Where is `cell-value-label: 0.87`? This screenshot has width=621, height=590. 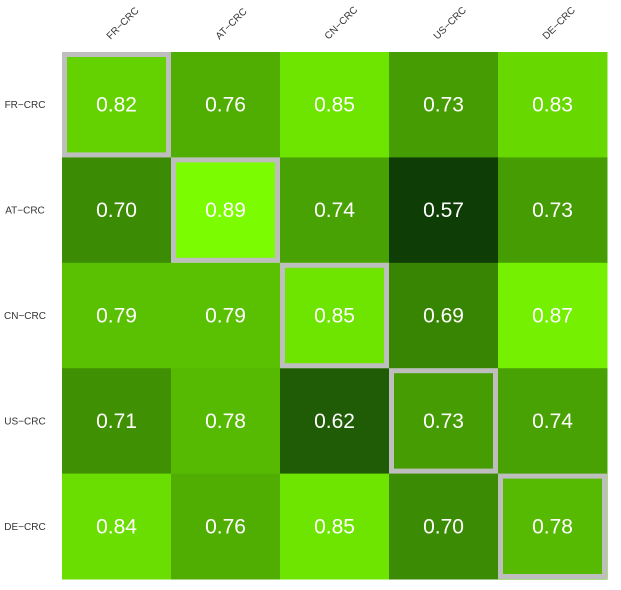
cell-value-label: 0.87 is located at coordinates (552, 316).